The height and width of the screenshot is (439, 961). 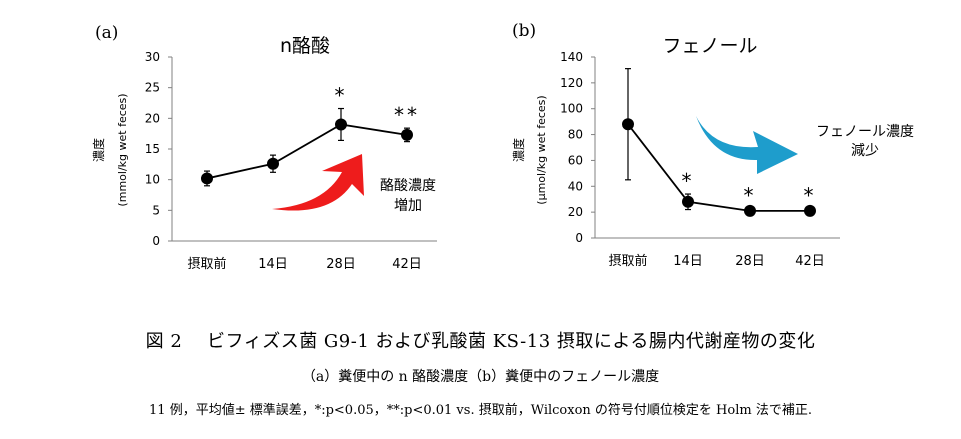 I want to click on panel-b-series: * * *, so click(x=719, y=142).